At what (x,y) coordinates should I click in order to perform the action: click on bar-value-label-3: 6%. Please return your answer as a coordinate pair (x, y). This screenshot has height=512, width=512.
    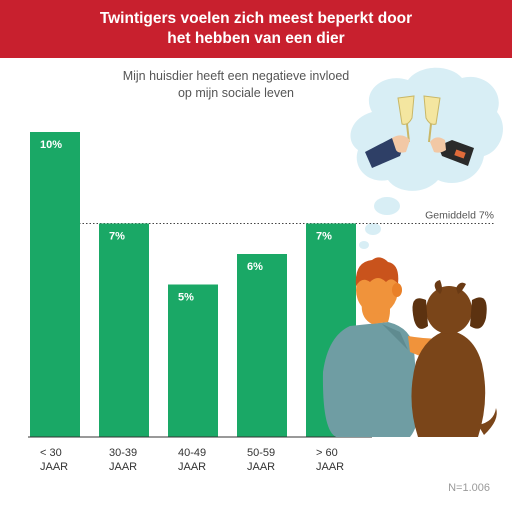
    Looking at the image, I should click on (255, 267).